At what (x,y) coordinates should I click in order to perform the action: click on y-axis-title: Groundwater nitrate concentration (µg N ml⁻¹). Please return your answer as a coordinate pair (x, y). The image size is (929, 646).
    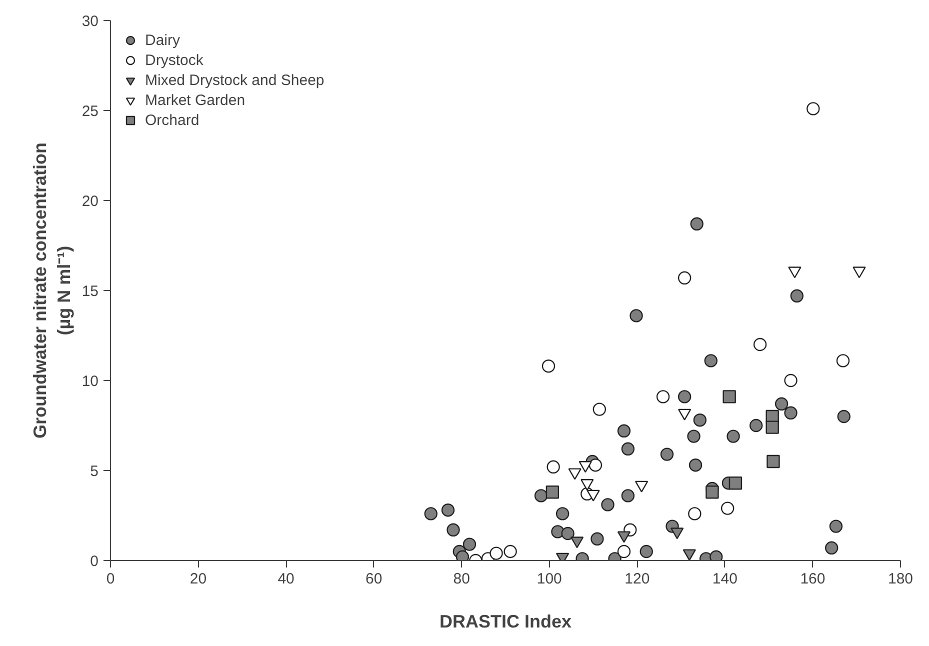
    Looking at the image, I should click on (52, 290).